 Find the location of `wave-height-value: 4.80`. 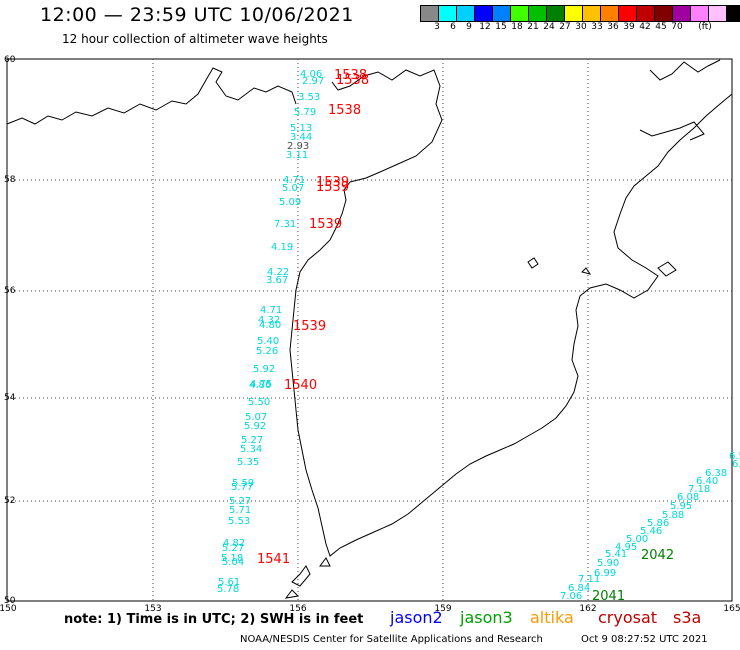

wave-height-value: 4.80 is located at coordinates (270, 325).